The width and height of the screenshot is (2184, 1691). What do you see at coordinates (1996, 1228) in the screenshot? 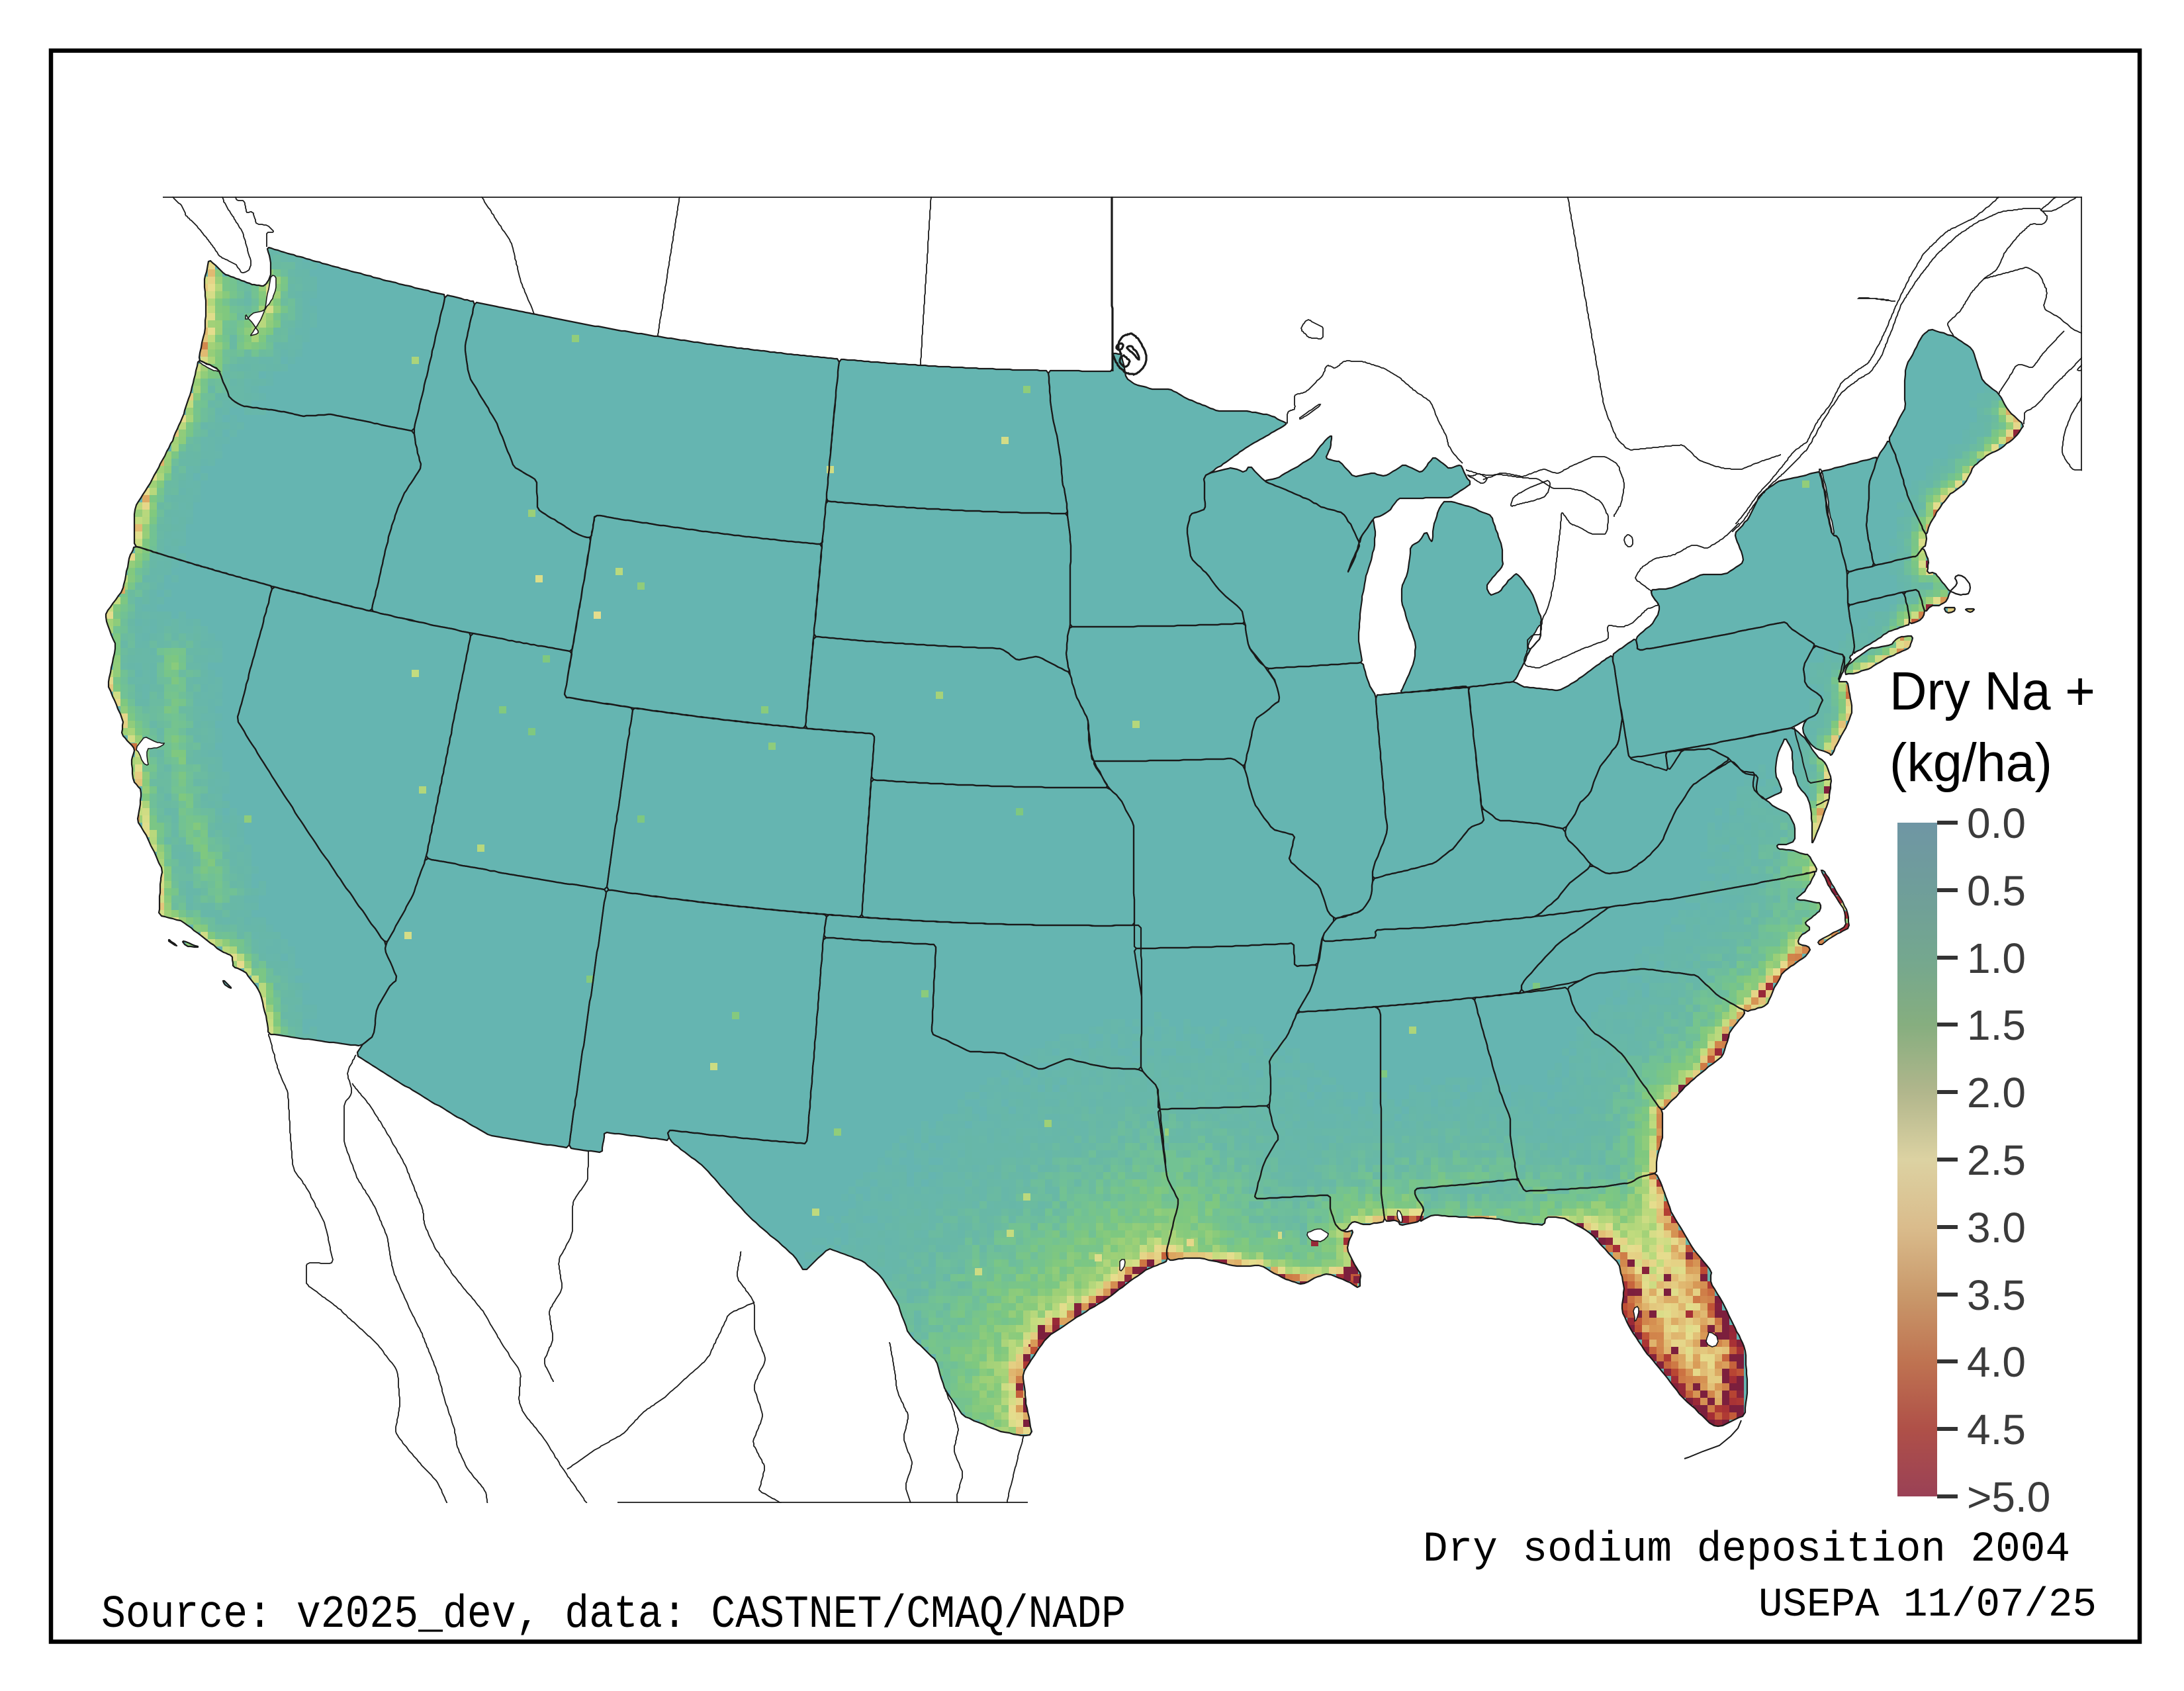
I see `svg-text: 3.0` at bounding box center [1996, 1228].